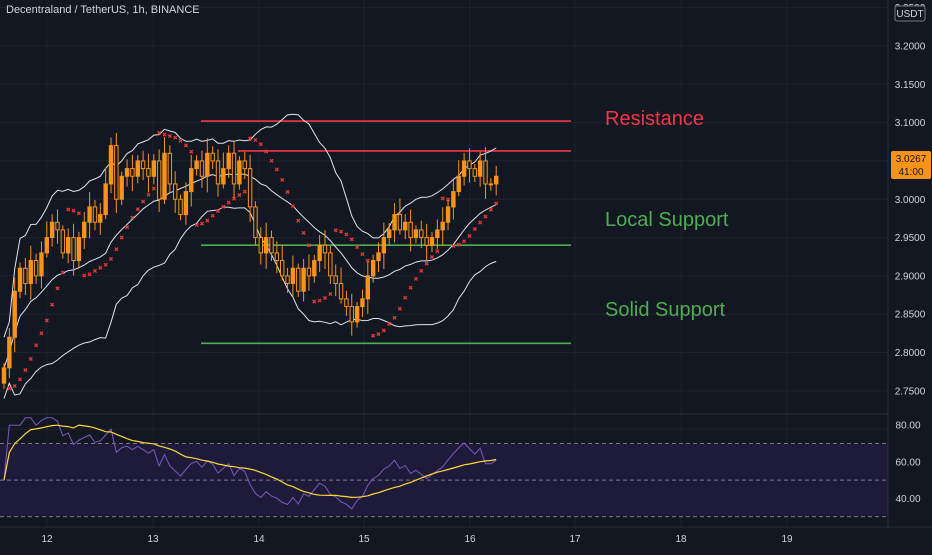 Image resolution: width=932 pixels, height=555 pixels. I want to click on rsi-line, so click(250, 463).